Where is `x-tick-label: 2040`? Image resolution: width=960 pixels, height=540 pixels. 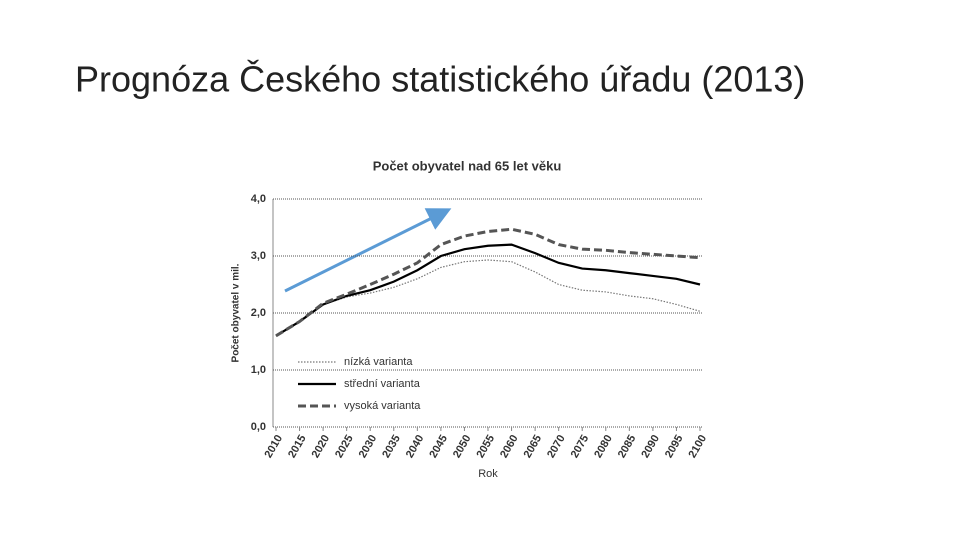 x-tick-label: 2040 is located at coordinates (415, 446).